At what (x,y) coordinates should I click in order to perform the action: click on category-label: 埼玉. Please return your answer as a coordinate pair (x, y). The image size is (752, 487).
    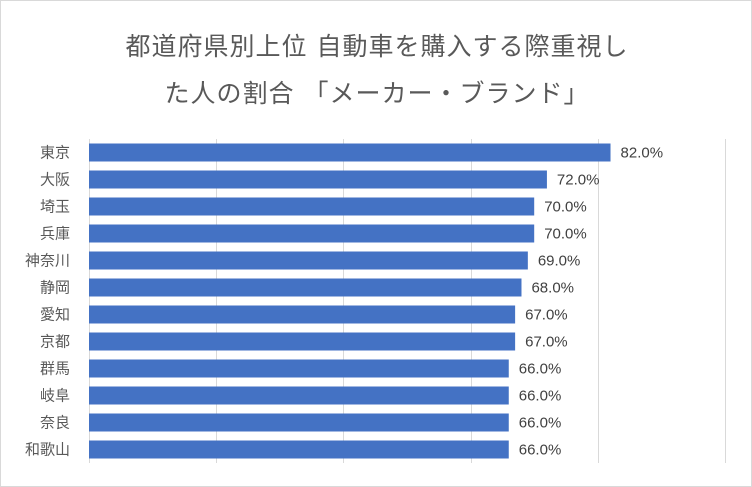
    Looking at the image, I should click on (55, 207).